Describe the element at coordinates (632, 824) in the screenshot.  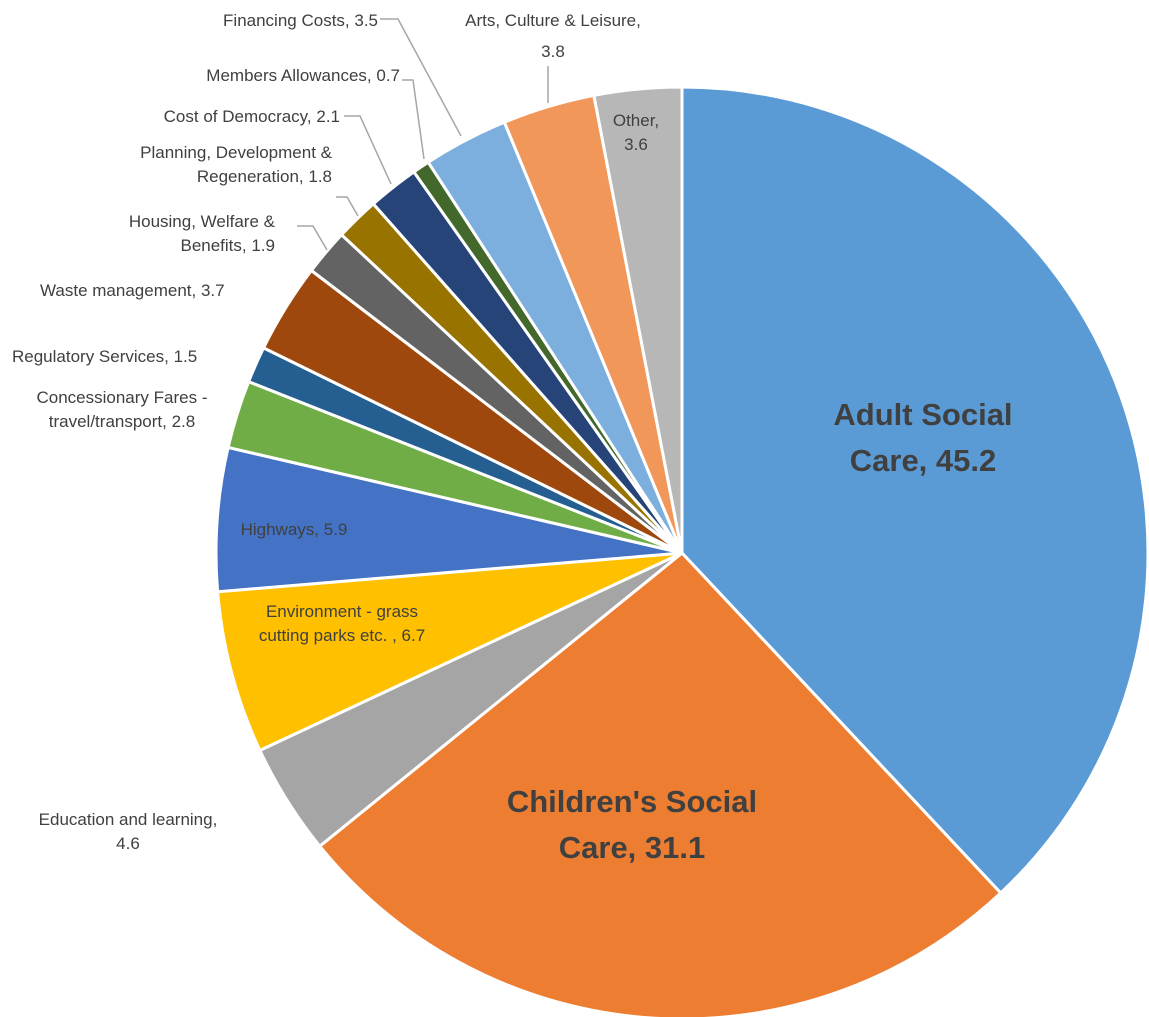
I see `slice-label: Children's Social Care, 31.1` at that location.